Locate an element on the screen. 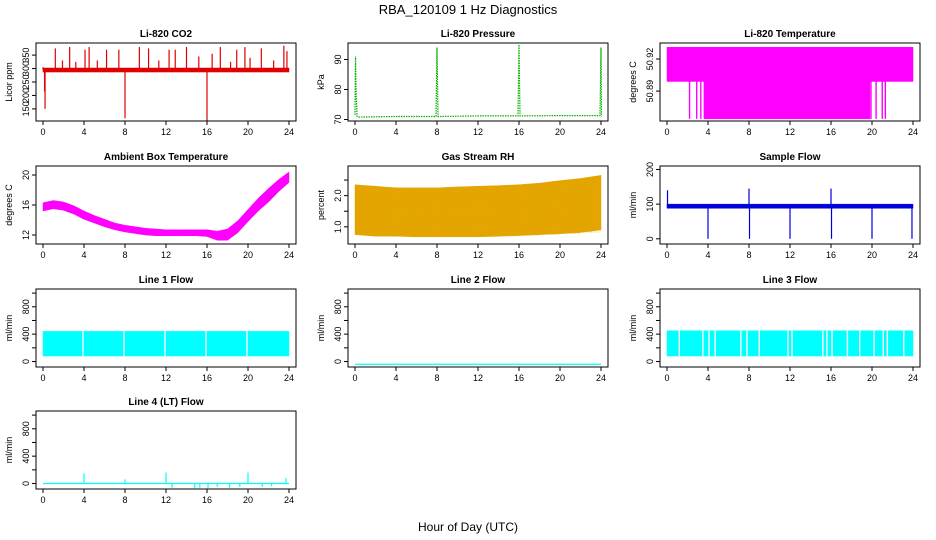 This screenshot has height=540, width=936. y-tick-label: 90 is located at coordinates (338, 59).